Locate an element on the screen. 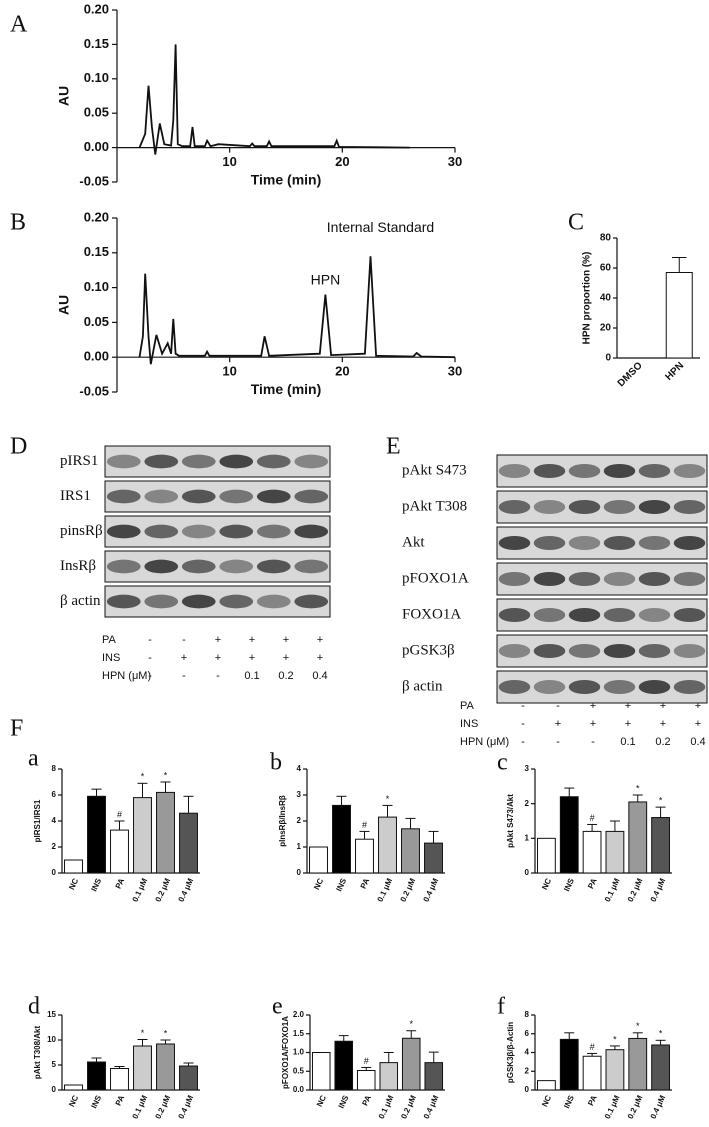 This screenshot has height=1127, width=709. y-tick-label: 0.15 is located at coordinates (96, 251).